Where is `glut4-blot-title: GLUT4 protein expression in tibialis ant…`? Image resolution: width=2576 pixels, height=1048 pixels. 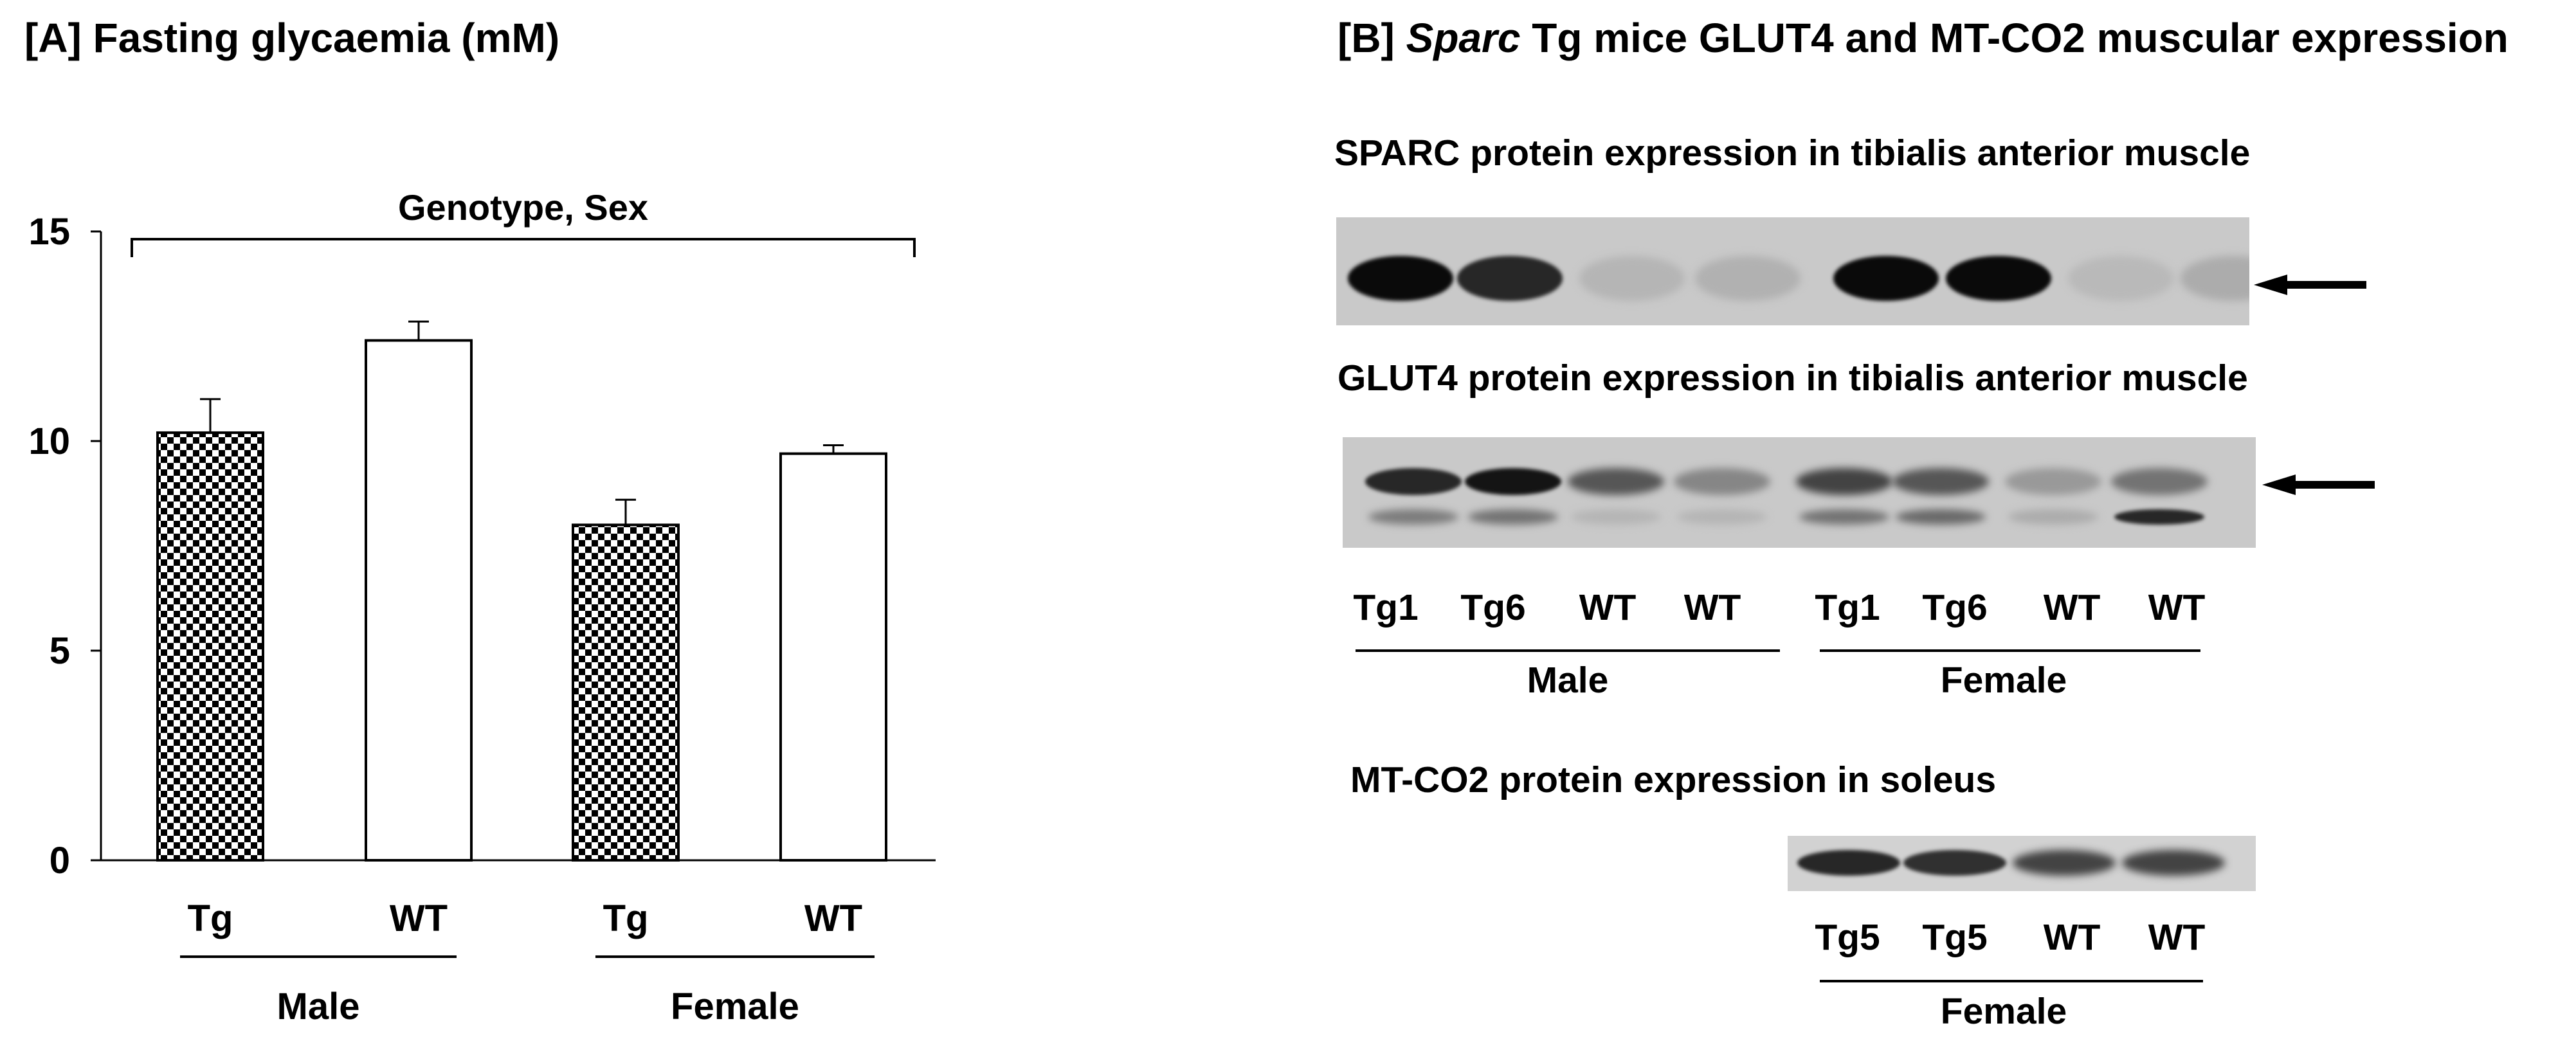 glut4-blot-title: GLUT4 protein expression in tibialis ant… is located at coordinates (1793, 378).